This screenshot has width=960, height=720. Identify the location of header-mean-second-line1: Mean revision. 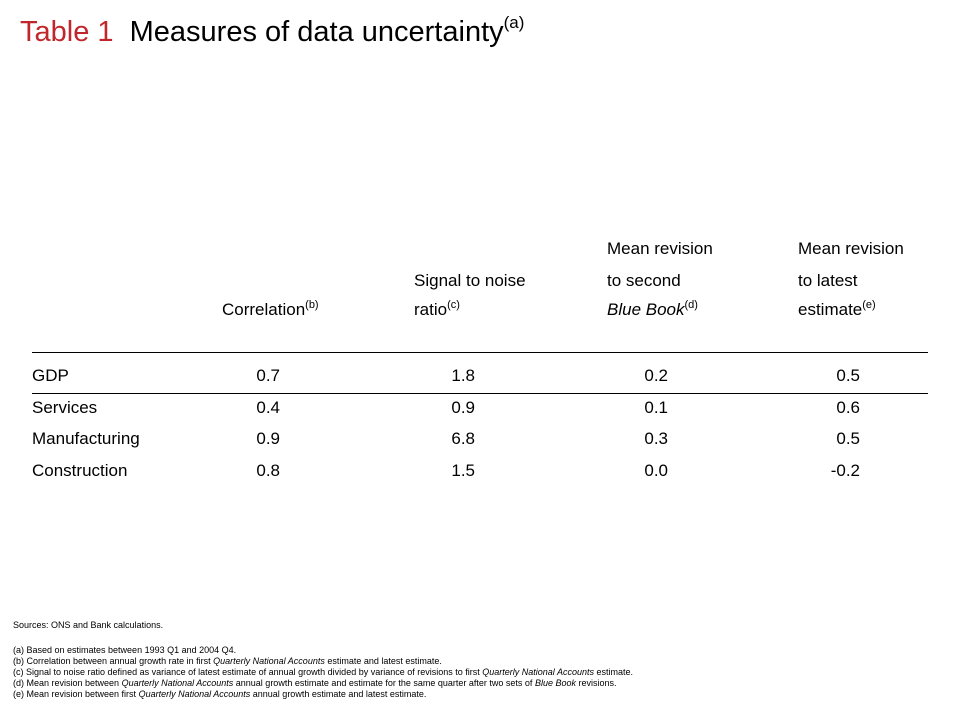
(660, 248).